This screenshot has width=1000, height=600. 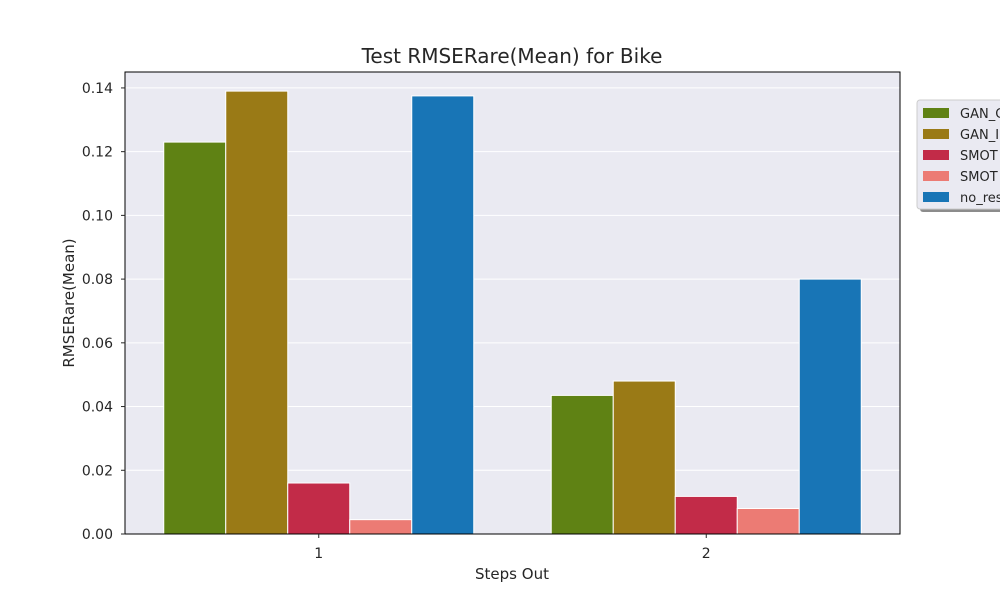 I want to click on x-tick-label: 2, so click(x=706, y=554).